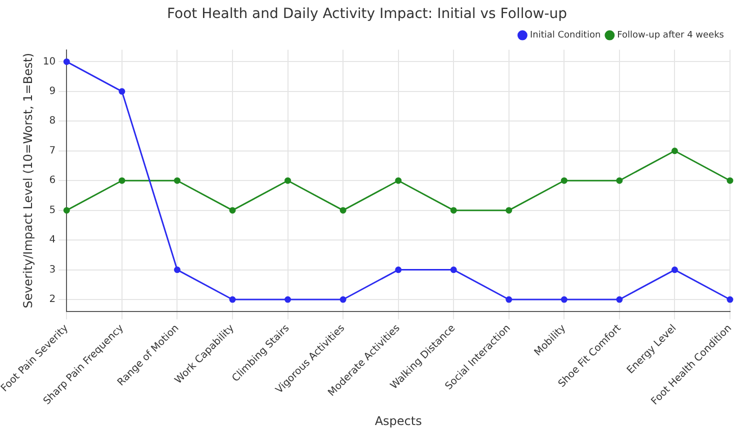 This screenshot has width=750, height=433. What do you see at coordinates (52, 150) in the screenshot?
I see `y-tick-label: 7` at bounding box center [52, 150].